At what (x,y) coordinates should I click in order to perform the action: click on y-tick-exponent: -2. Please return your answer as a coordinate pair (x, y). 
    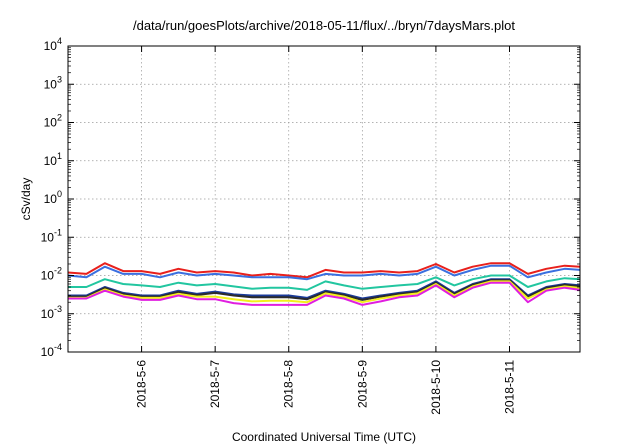
    Looking at the image, I should click on (58, 271).